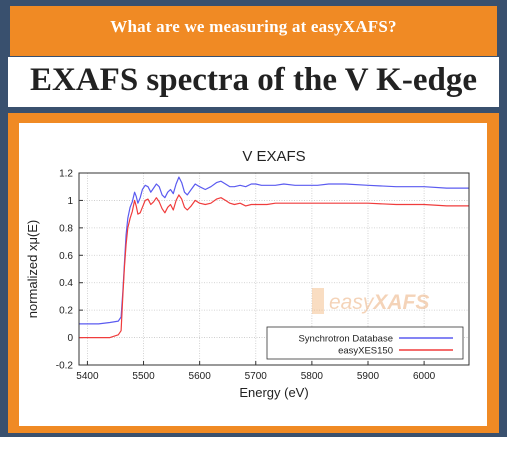 The height and width of the screenshot is (454, 507). I want to click on y-tick-label: 1, so click(70, 201).